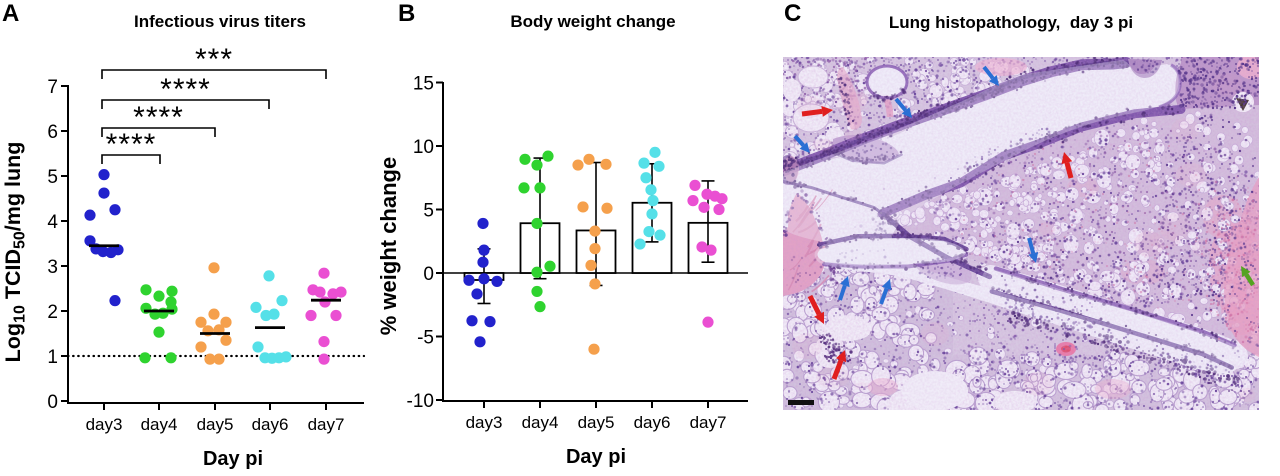  I want to click on svg-text: Body weight change, so click(592, 21).